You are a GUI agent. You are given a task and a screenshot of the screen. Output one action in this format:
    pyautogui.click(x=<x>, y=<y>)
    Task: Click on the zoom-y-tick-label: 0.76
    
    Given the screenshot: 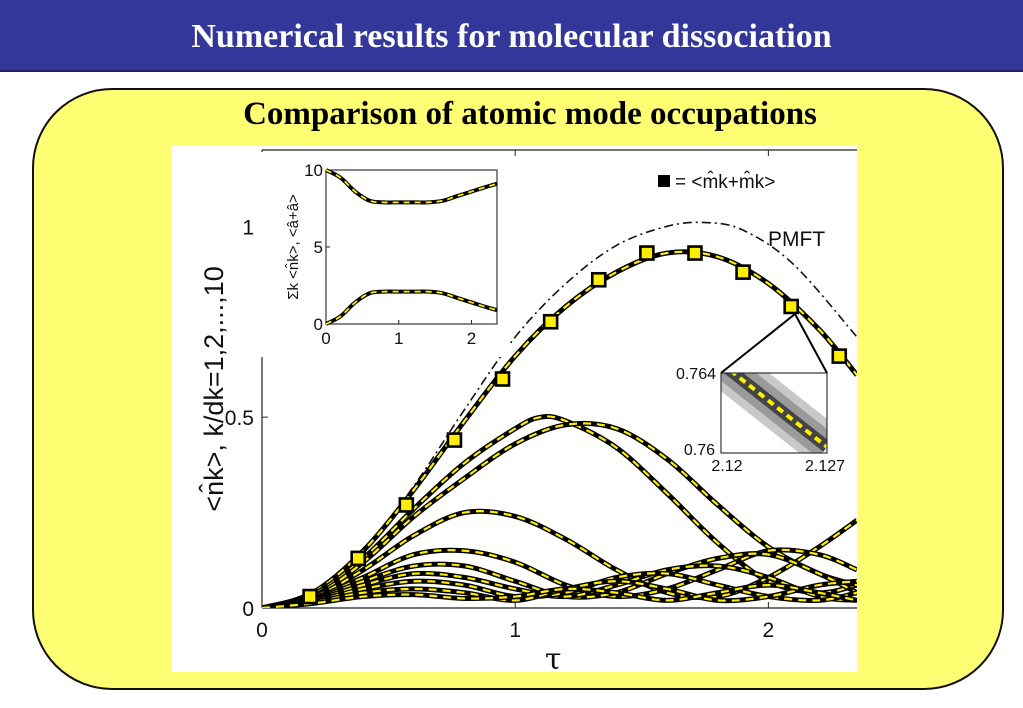 What is the action you would take?
    pyautogui.click(x=699, y=450)
    